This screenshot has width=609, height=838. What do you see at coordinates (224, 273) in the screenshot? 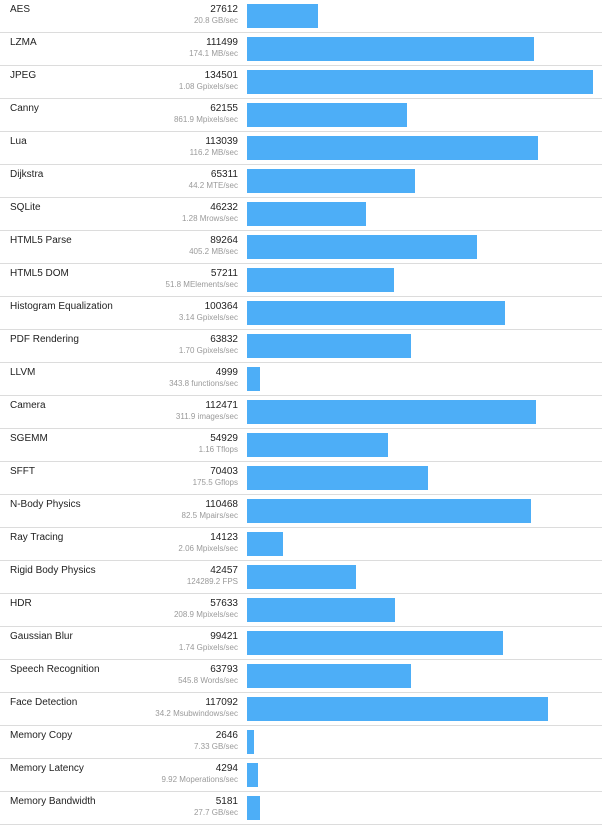
I see `benchmark-score: 57211` at bounding box center [224, 273].